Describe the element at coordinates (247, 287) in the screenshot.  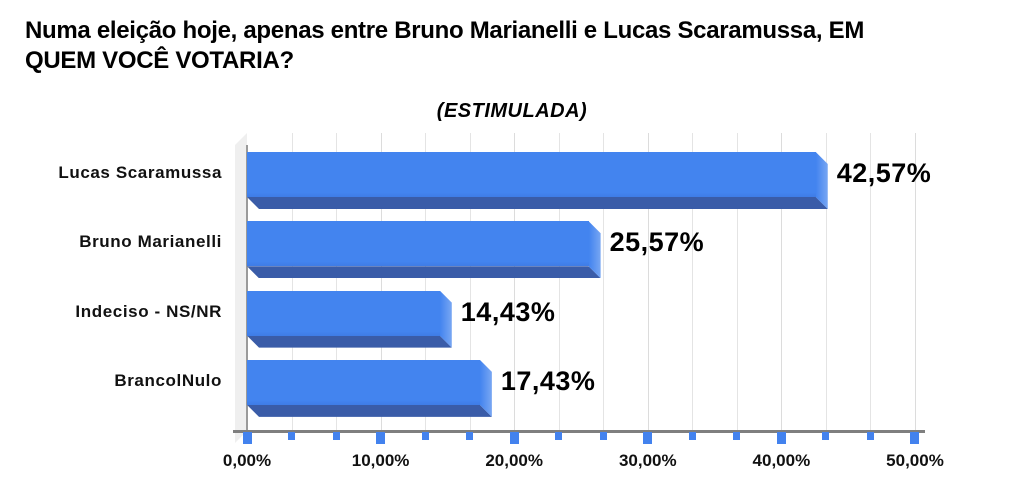
I see `y-axis-line` at that location.